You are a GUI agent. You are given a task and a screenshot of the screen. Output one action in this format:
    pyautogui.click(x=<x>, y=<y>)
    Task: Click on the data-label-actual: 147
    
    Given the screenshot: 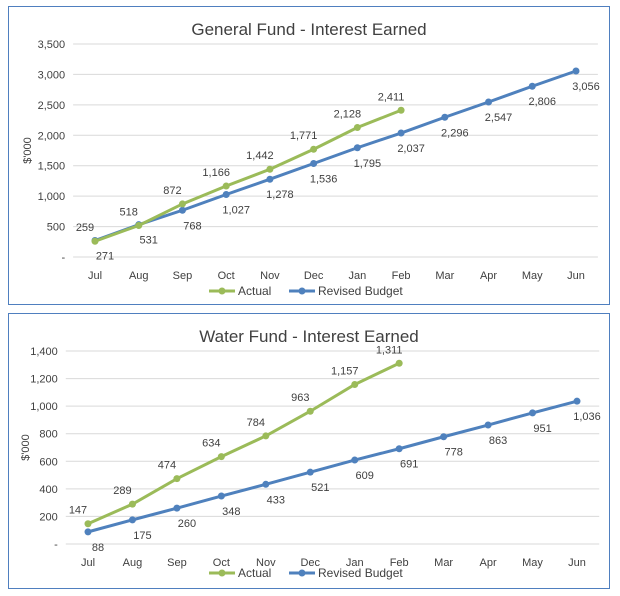 What is the action you would take?
    pyautogui.click(x=78, y=511)
    